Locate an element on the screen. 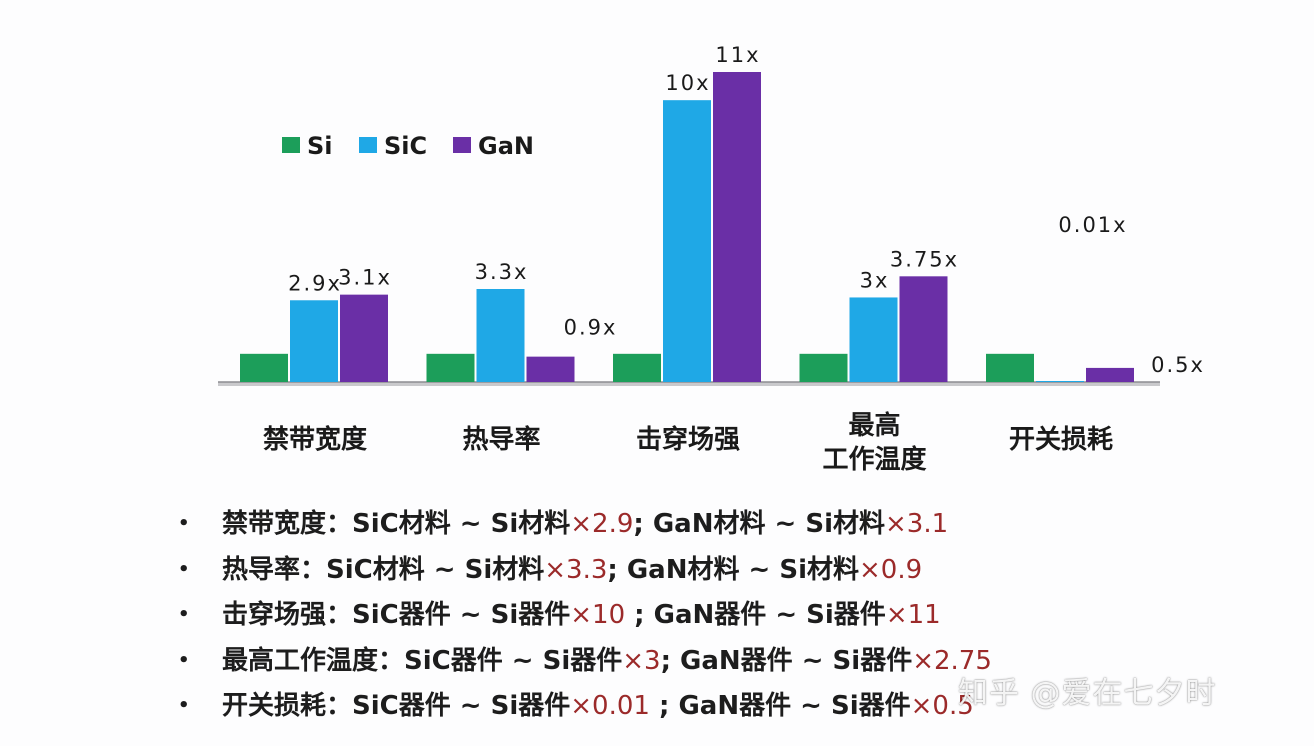 Image resolution: width=1314 pixels, height=746 pixels. note-multiplier: ×3.3 is located at coordinates (576, 569).